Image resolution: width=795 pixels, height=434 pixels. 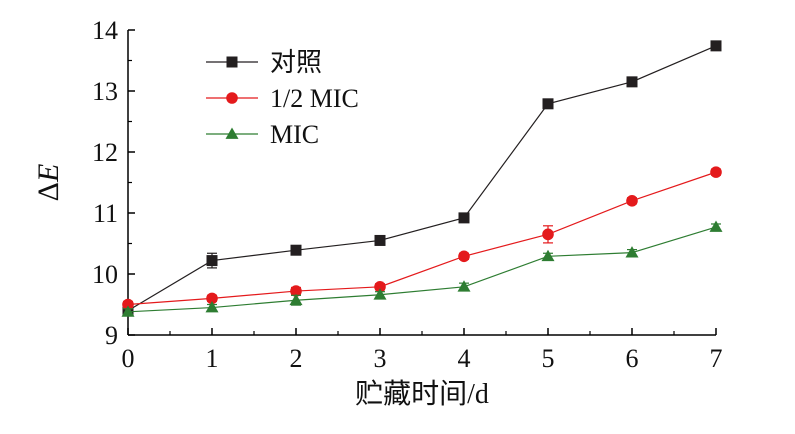 I want to click on legend-item: MIC, so click(x=262, y=134).